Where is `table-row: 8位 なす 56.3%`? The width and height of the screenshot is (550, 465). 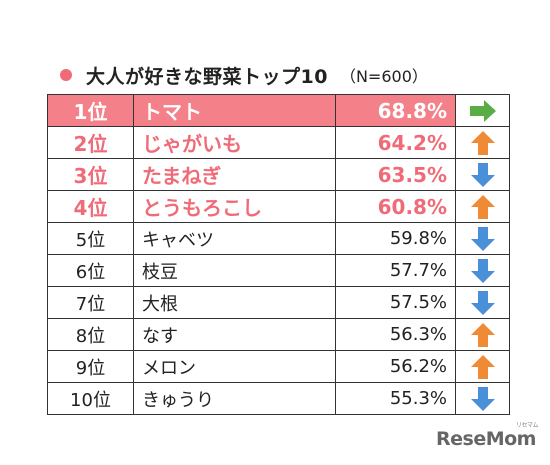 table-row: 8位 なす 56.3% is located at coordinates (278, 334).